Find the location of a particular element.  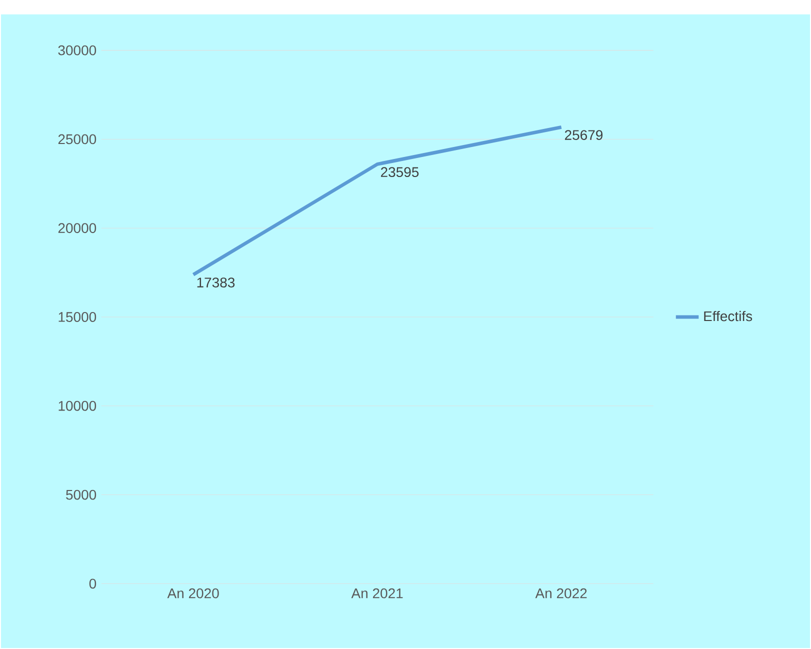

y-tick-label: 10000 is located at coordinates (77, 405).